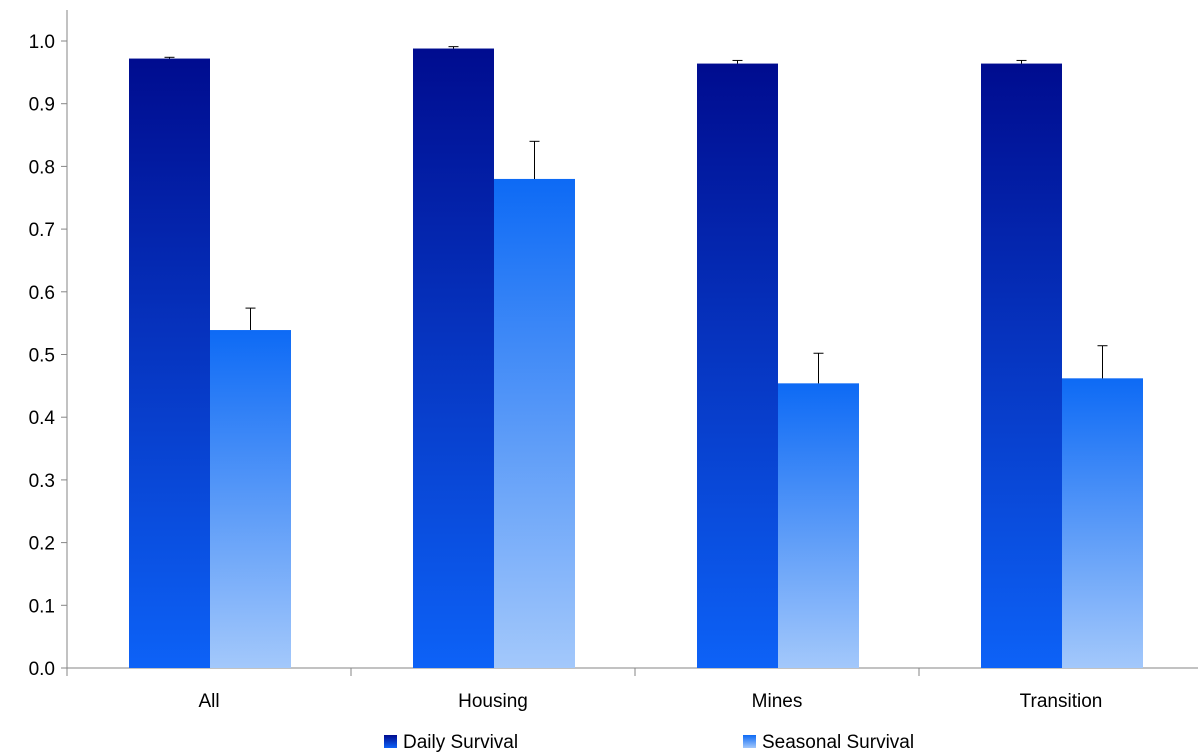  What do you see at coordinates (1061, 701) in the screenshot?
I see `x-category-label: Transition` at bounding box center [1061, 701].